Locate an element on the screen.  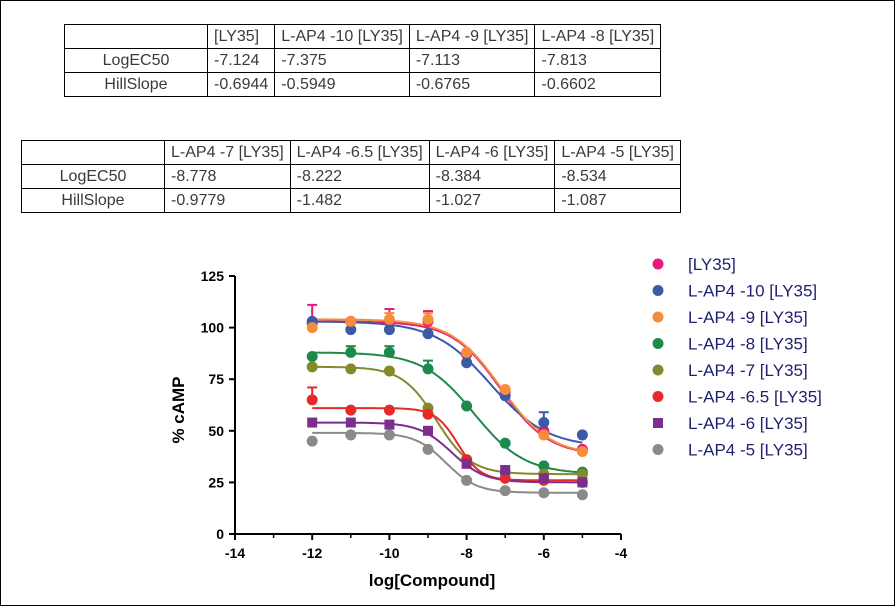
table-cell: -7.124 is located at coordinates (241, 60).